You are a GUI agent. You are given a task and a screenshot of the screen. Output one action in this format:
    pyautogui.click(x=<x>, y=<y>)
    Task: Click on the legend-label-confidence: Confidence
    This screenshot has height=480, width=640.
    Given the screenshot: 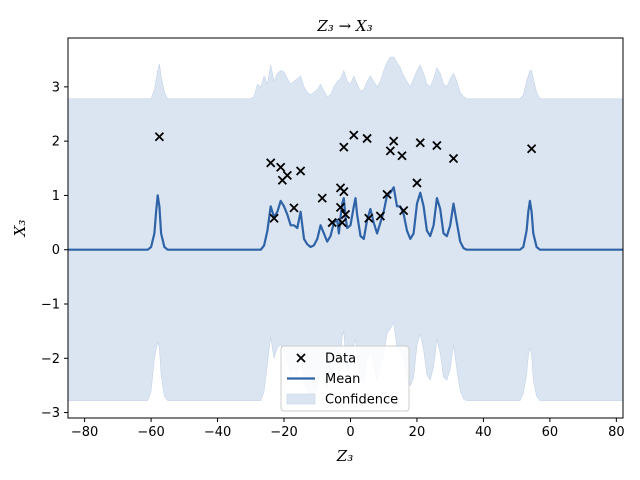 What is the action you would take?
    pyautogui.click(x=361, y=400)
    